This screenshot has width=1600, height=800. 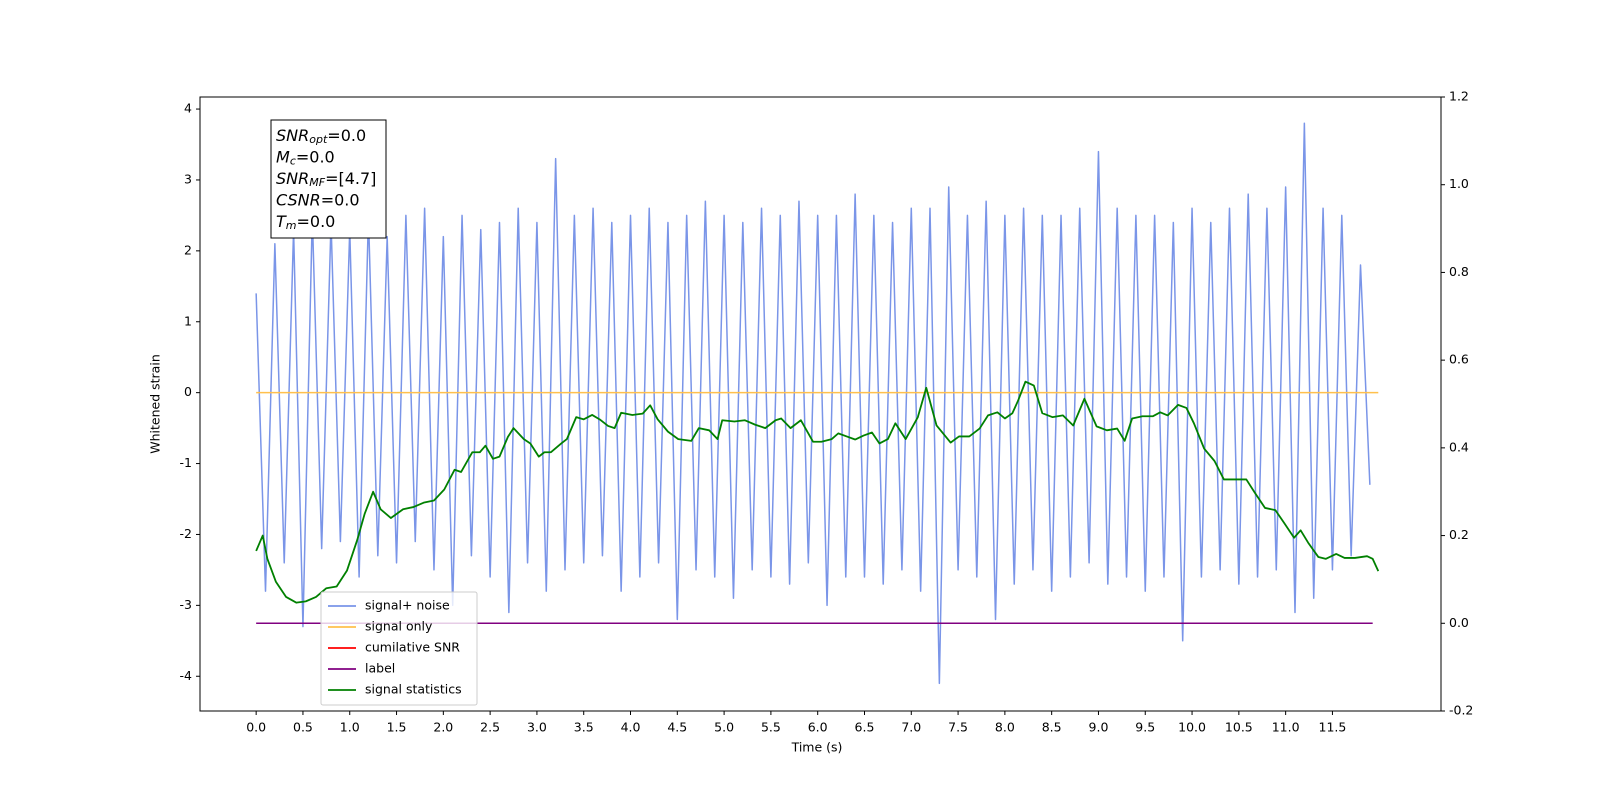 I want to click on x-tick-label: 7.0, so click(x=911, y=727).